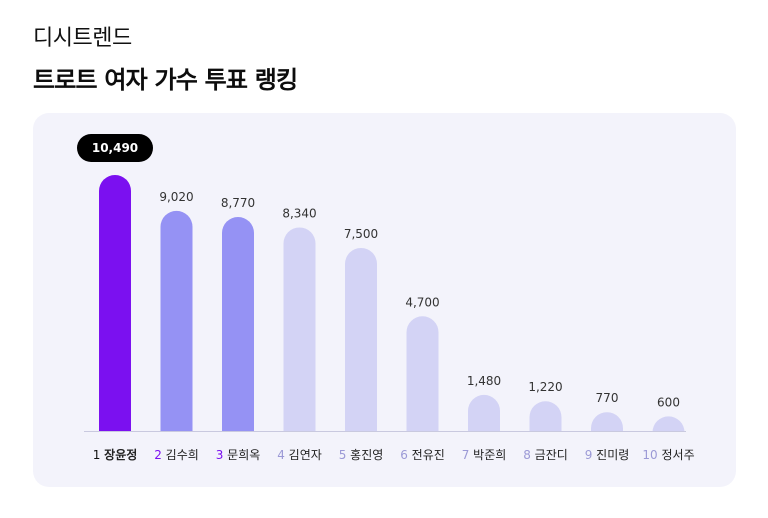 This screenshot has height=518, width=768. What do you see at coordinates (361, 234) in the screenshot?
I see `value-label-5: 7,500` at bounding box center [361, 234].